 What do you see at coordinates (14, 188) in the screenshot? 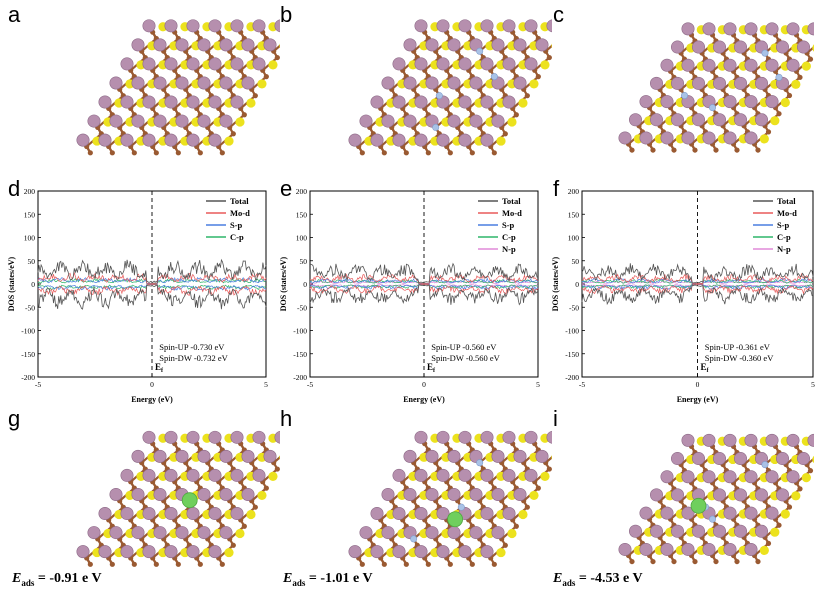
I see `panel-label-d: d` at bounding box center [14, 188].